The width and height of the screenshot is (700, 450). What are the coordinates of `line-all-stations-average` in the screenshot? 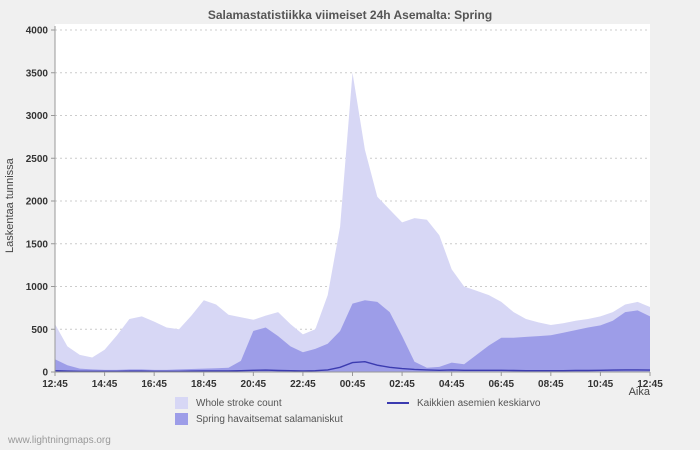 It's located at (352, 366).